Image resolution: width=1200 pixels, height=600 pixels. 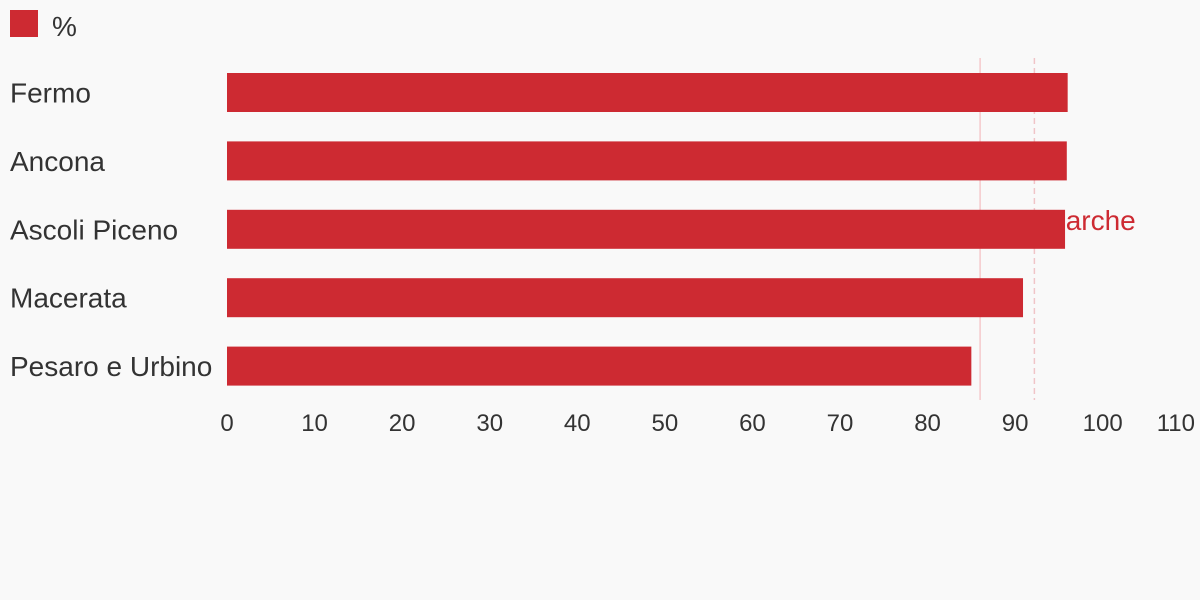 What do you see at coordinates (840, 423) in the screenshot?
I see `x-tick-label: 70` at bounding box center [840, 423].